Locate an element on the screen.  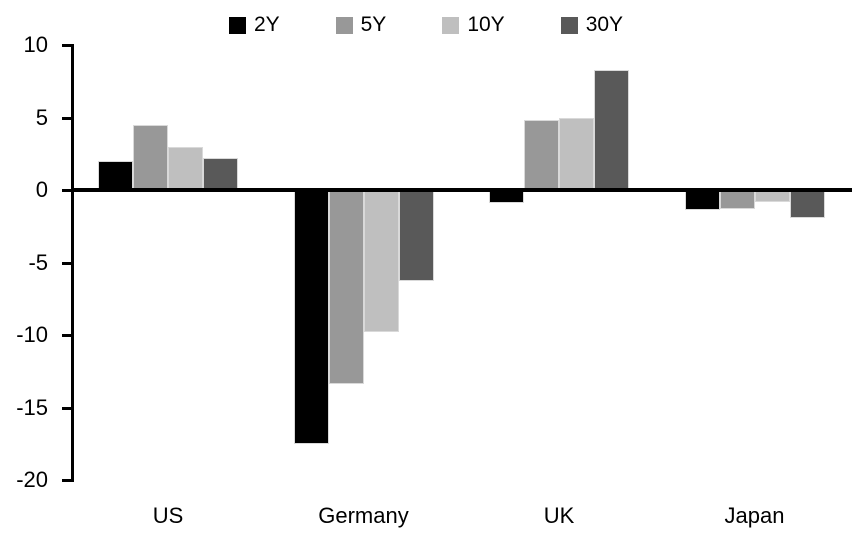
bar-germany-5y is located at coordinates (346, 287).